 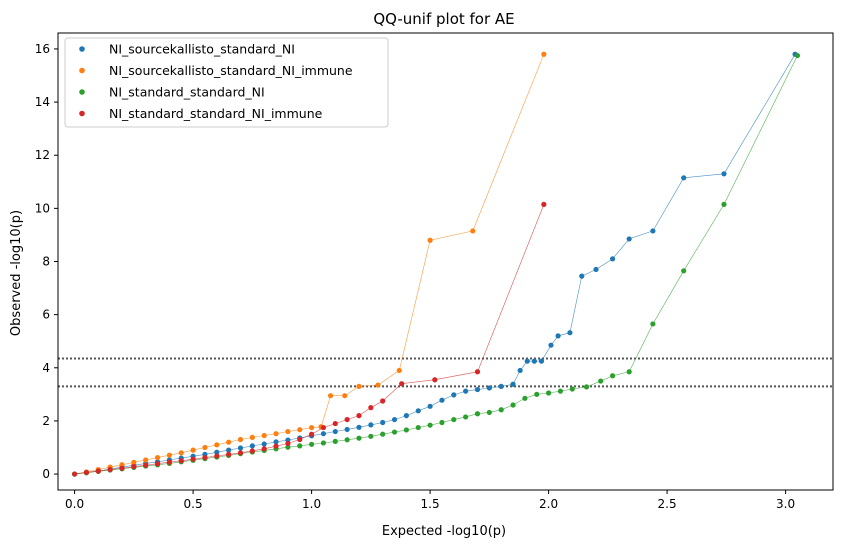 I want to click on chart-title: QQ-unif plot for AE, so click(x=443, y=19).